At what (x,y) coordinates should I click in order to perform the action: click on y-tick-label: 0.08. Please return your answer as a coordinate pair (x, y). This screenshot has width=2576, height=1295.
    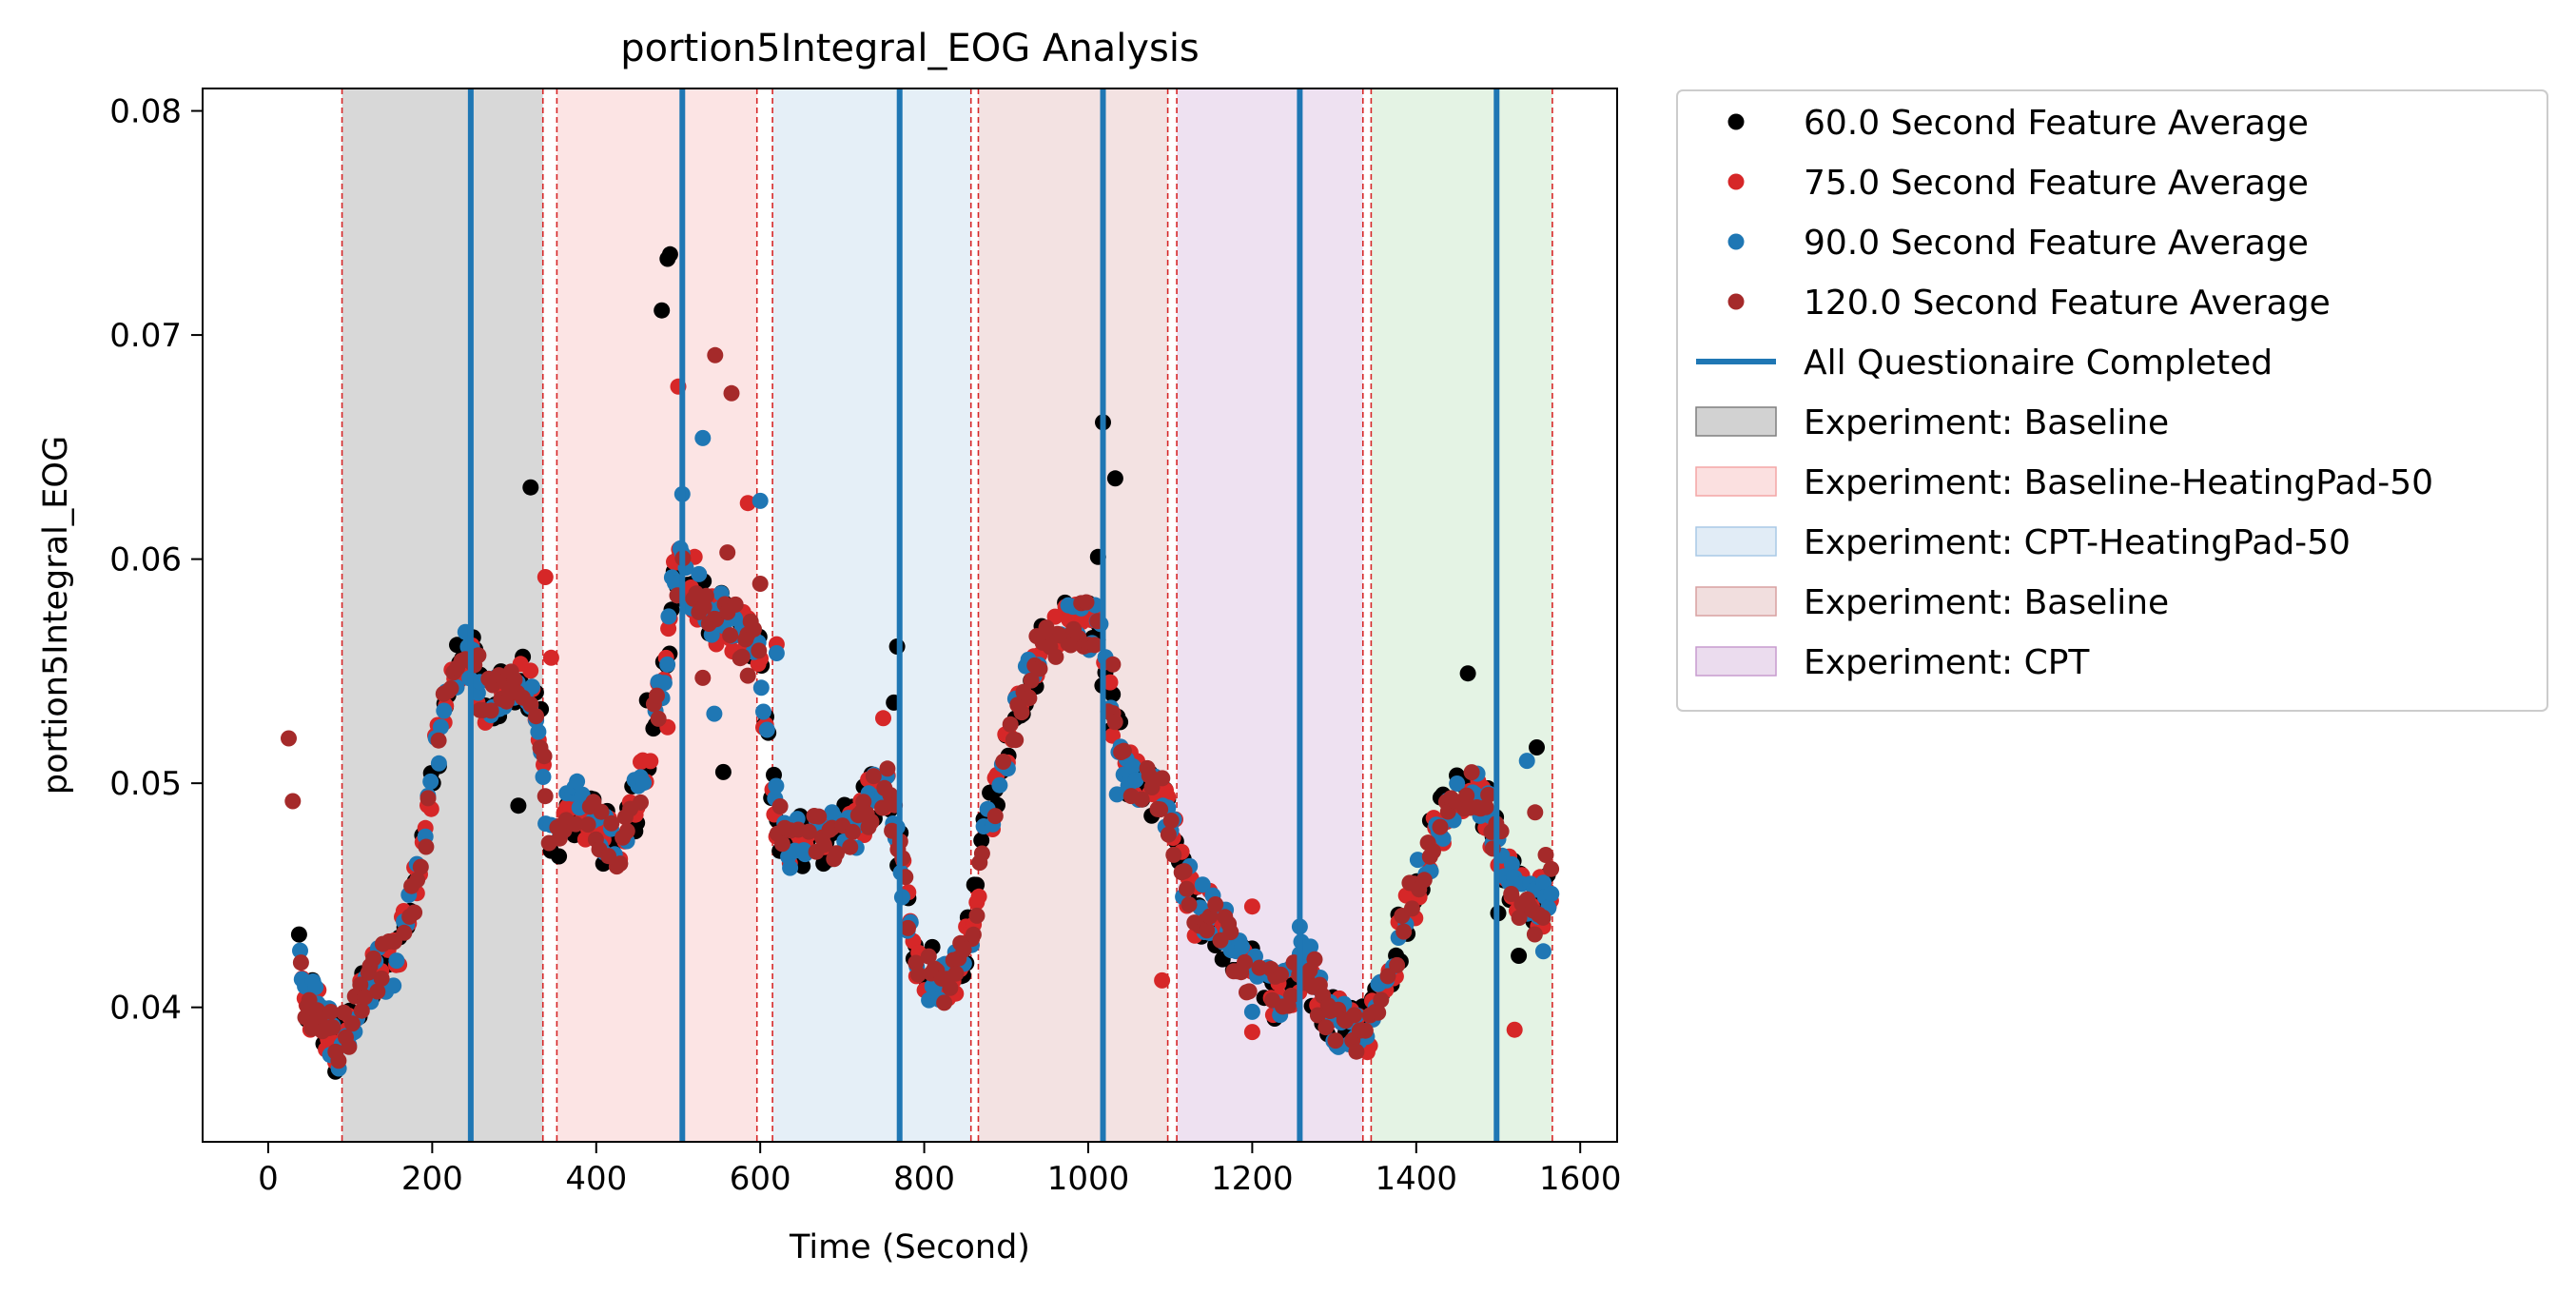
    Looking at the image, I should click on (145, 112).